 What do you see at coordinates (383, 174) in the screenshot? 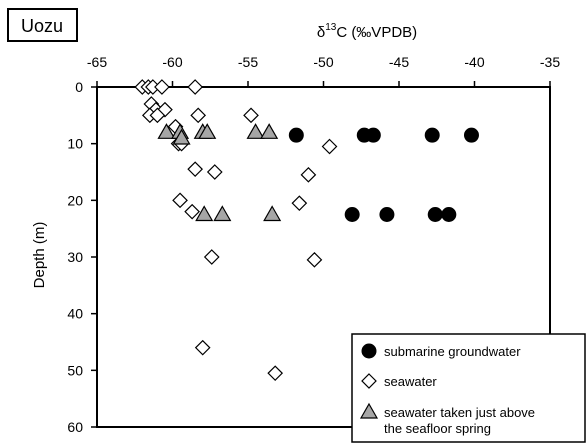
I see `series-circle` at bounding box center [383, 174].